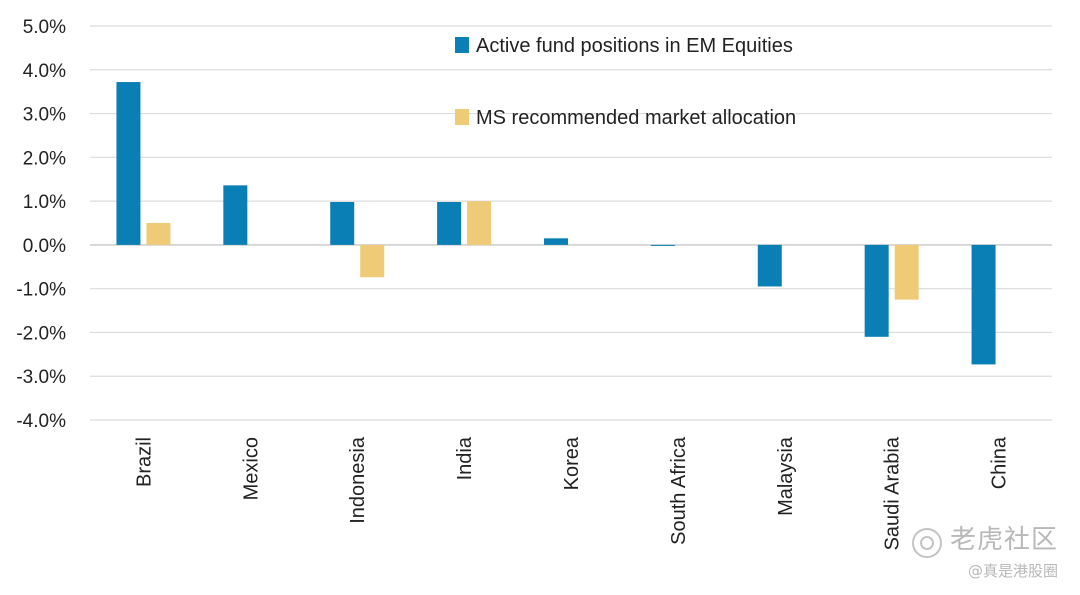 The image size is (1080, 595). What do you see at coordinates (786, 476) in the screenshot?
I see `x-category-label: Malaysia` at bounding box center [786, 476].